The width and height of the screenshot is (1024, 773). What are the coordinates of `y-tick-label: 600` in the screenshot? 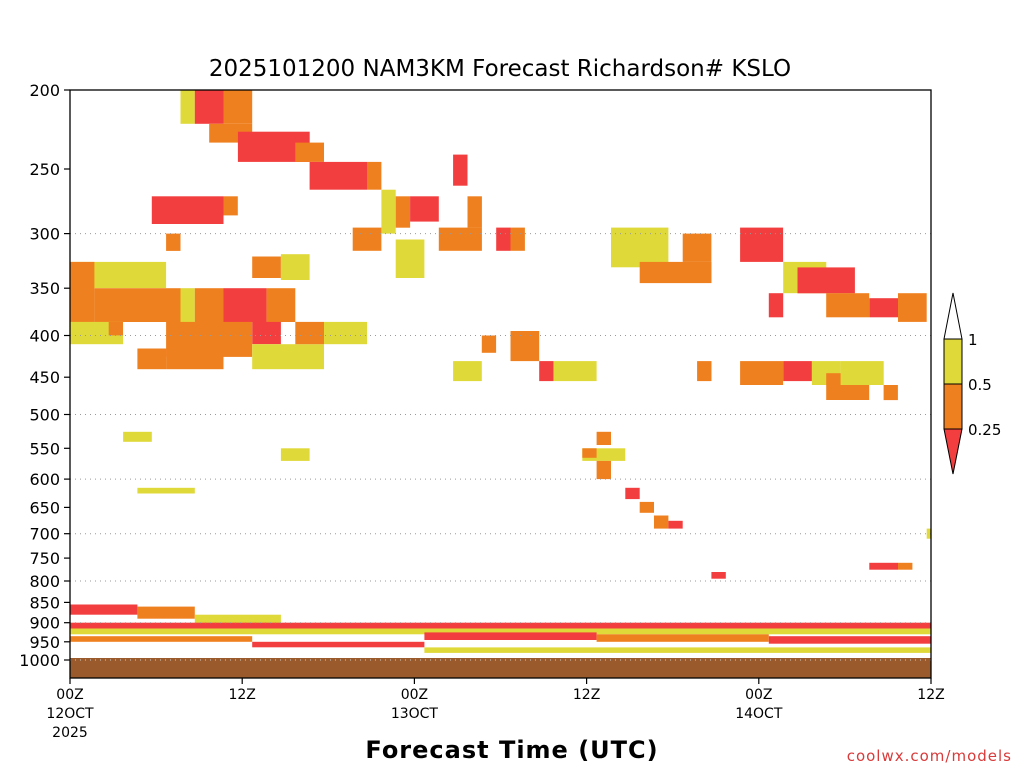 It's located at (44, 479).